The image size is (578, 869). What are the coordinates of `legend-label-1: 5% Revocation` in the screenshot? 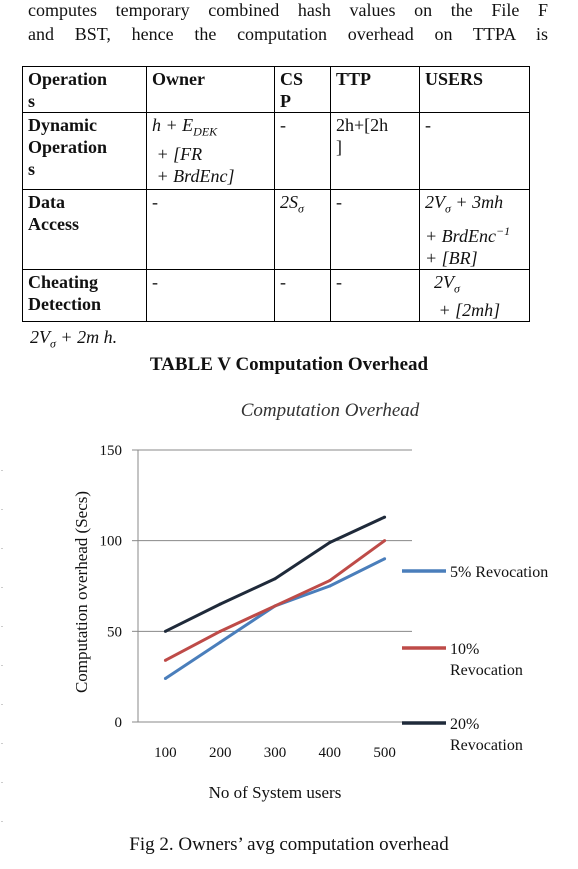 It's located at (499, 572).